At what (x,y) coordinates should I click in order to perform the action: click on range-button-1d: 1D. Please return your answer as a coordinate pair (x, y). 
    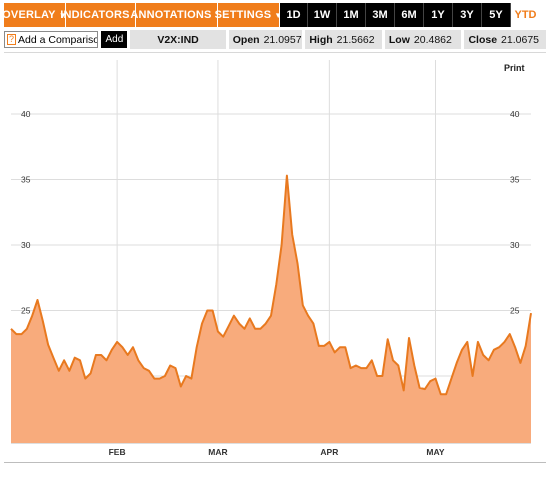
    Looking at the image, I should click on (294, 15).